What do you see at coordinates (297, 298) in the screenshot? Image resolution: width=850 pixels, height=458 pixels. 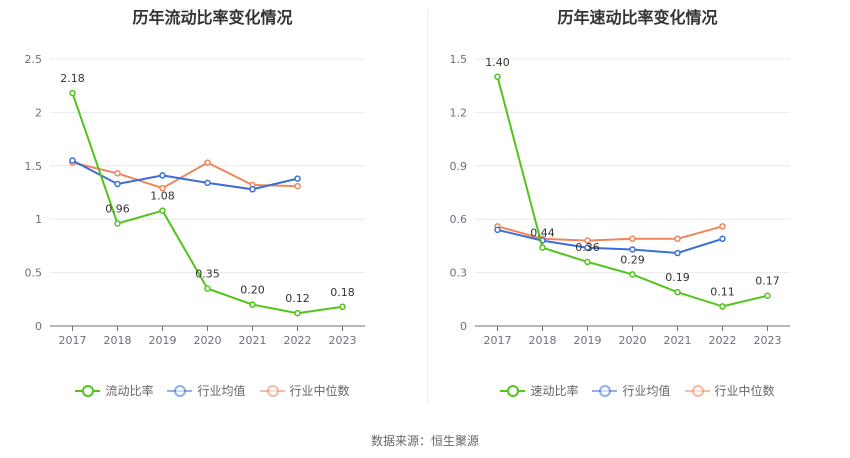 I see `data-label: 0.12` at bounding box center [297, 298].